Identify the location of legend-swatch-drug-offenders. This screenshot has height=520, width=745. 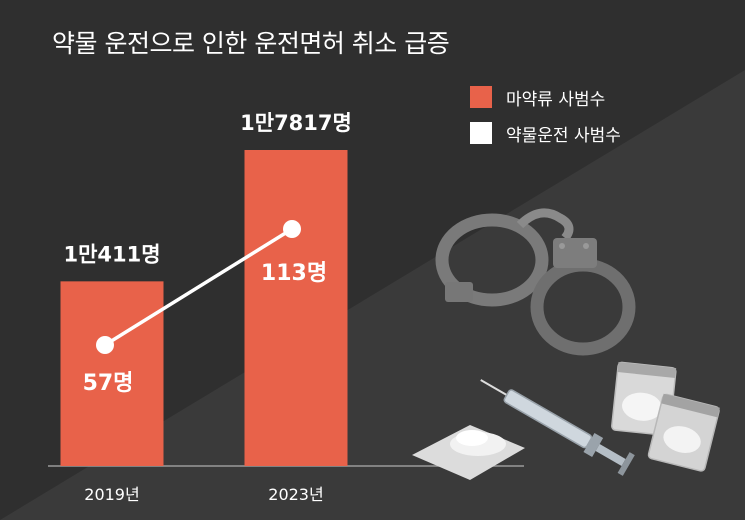
(481, 97).